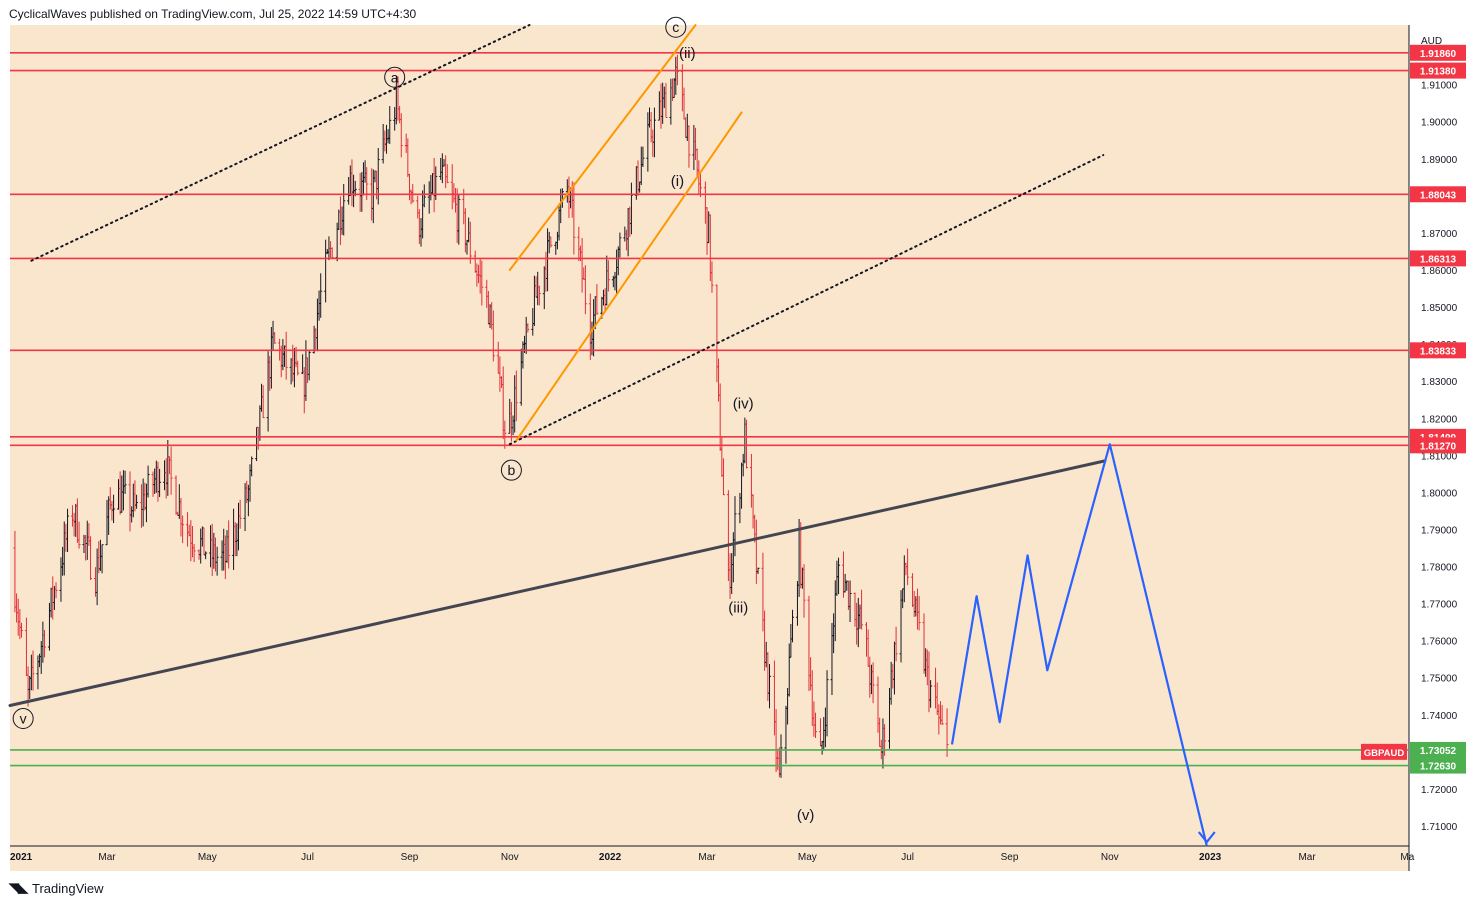  Describe the element at coordinates (1407, 857) in the screenshot. I see `x-tick-label: Ma` at that location.